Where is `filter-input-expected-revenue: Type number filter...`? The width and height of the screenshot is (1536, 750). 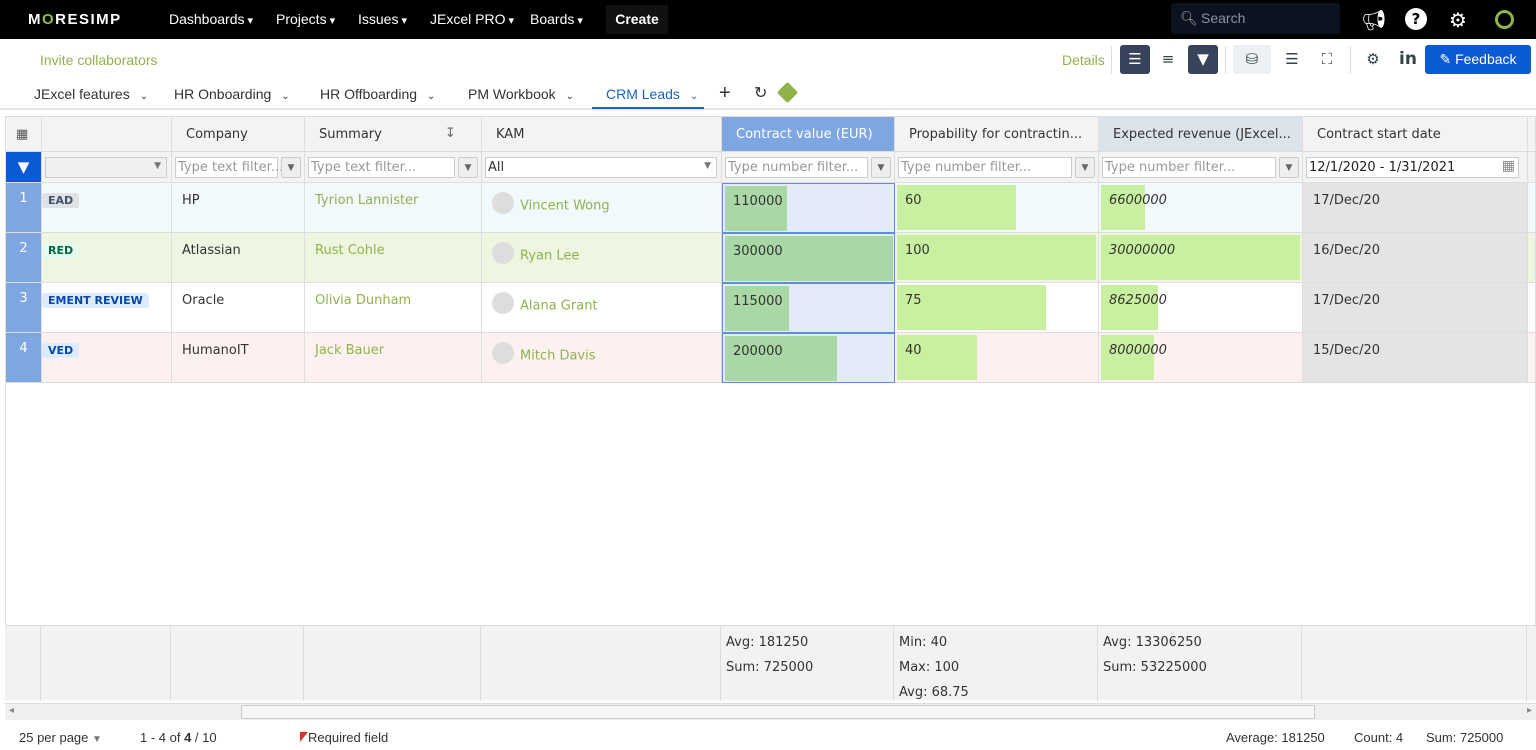 filter-input-expected-revenue: Type number filter... is located at coordinates (1189, 167).